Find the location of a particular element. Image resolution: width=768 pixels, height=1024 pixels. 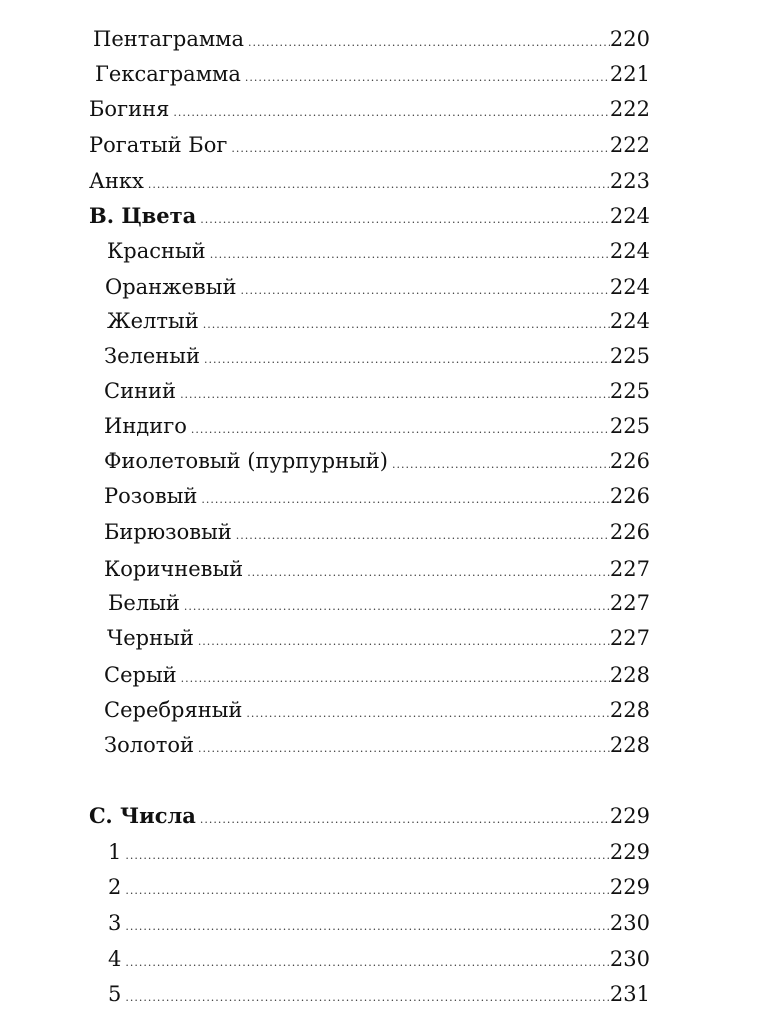

toc-entry: 4 230 is located at coordinates (379, 959).